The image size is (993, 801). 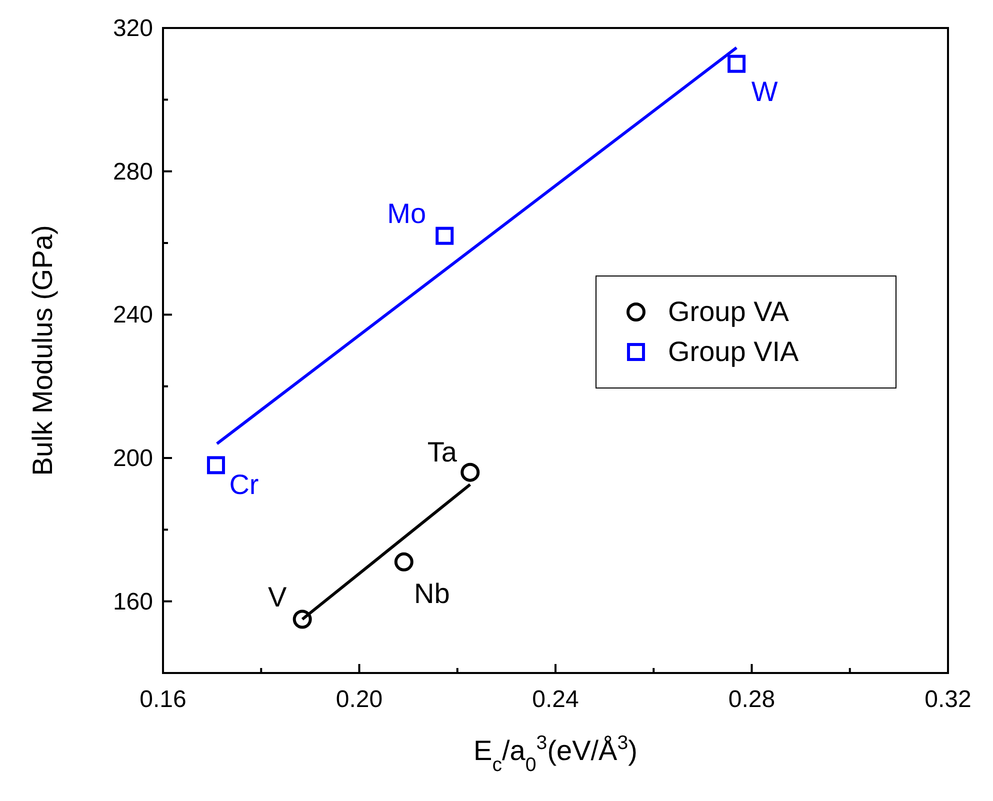 What do you see at coordinates (729, 311) in the screenshot?
I see `legend-label: Group VA` at bounding box center [729, 311].